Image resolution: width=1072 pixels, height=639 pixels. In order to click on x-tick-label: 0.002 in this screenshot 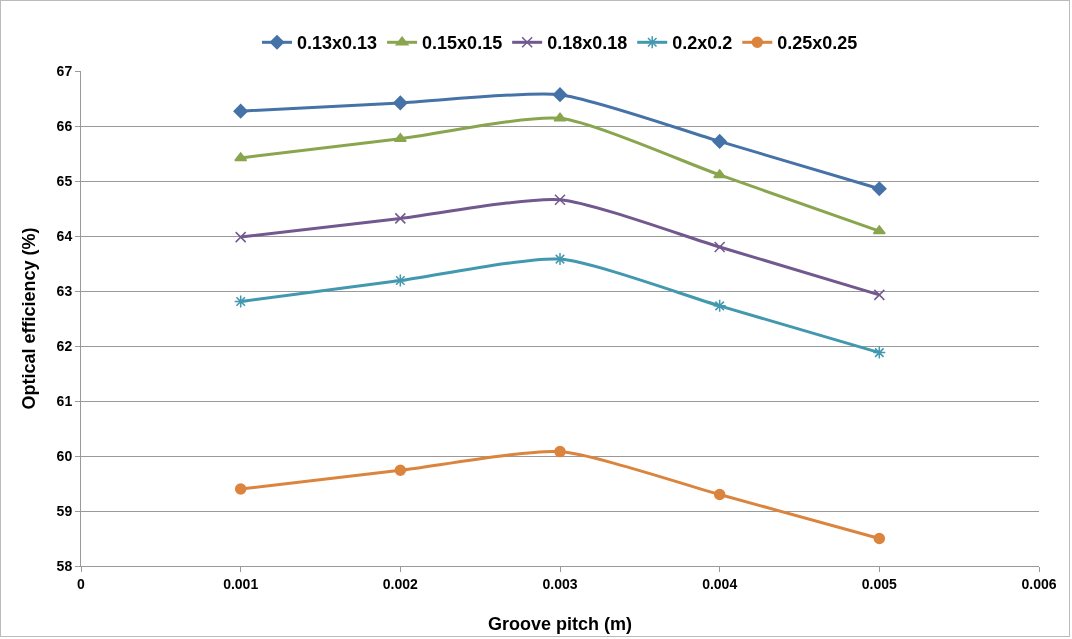, I will do `click(400, 583)`.